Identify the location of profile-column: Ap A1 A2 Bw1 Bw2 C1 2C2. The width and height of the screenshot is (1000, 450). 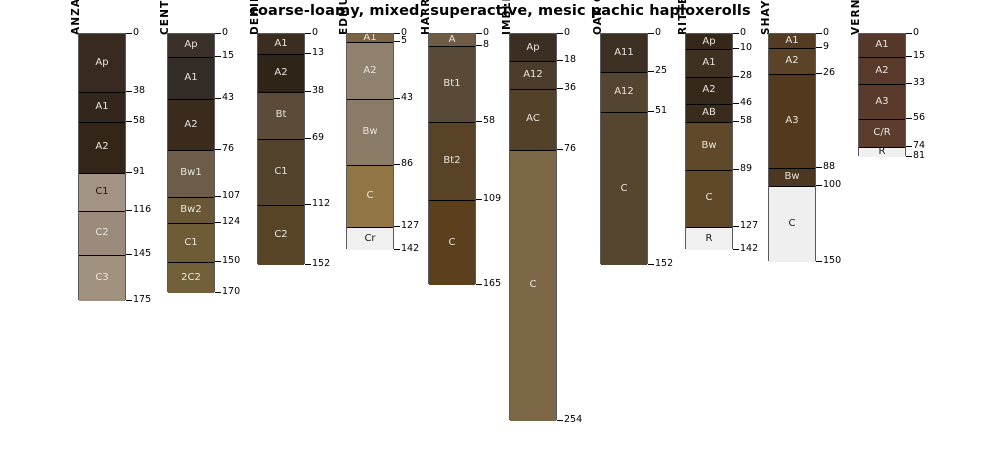
(191, 163).